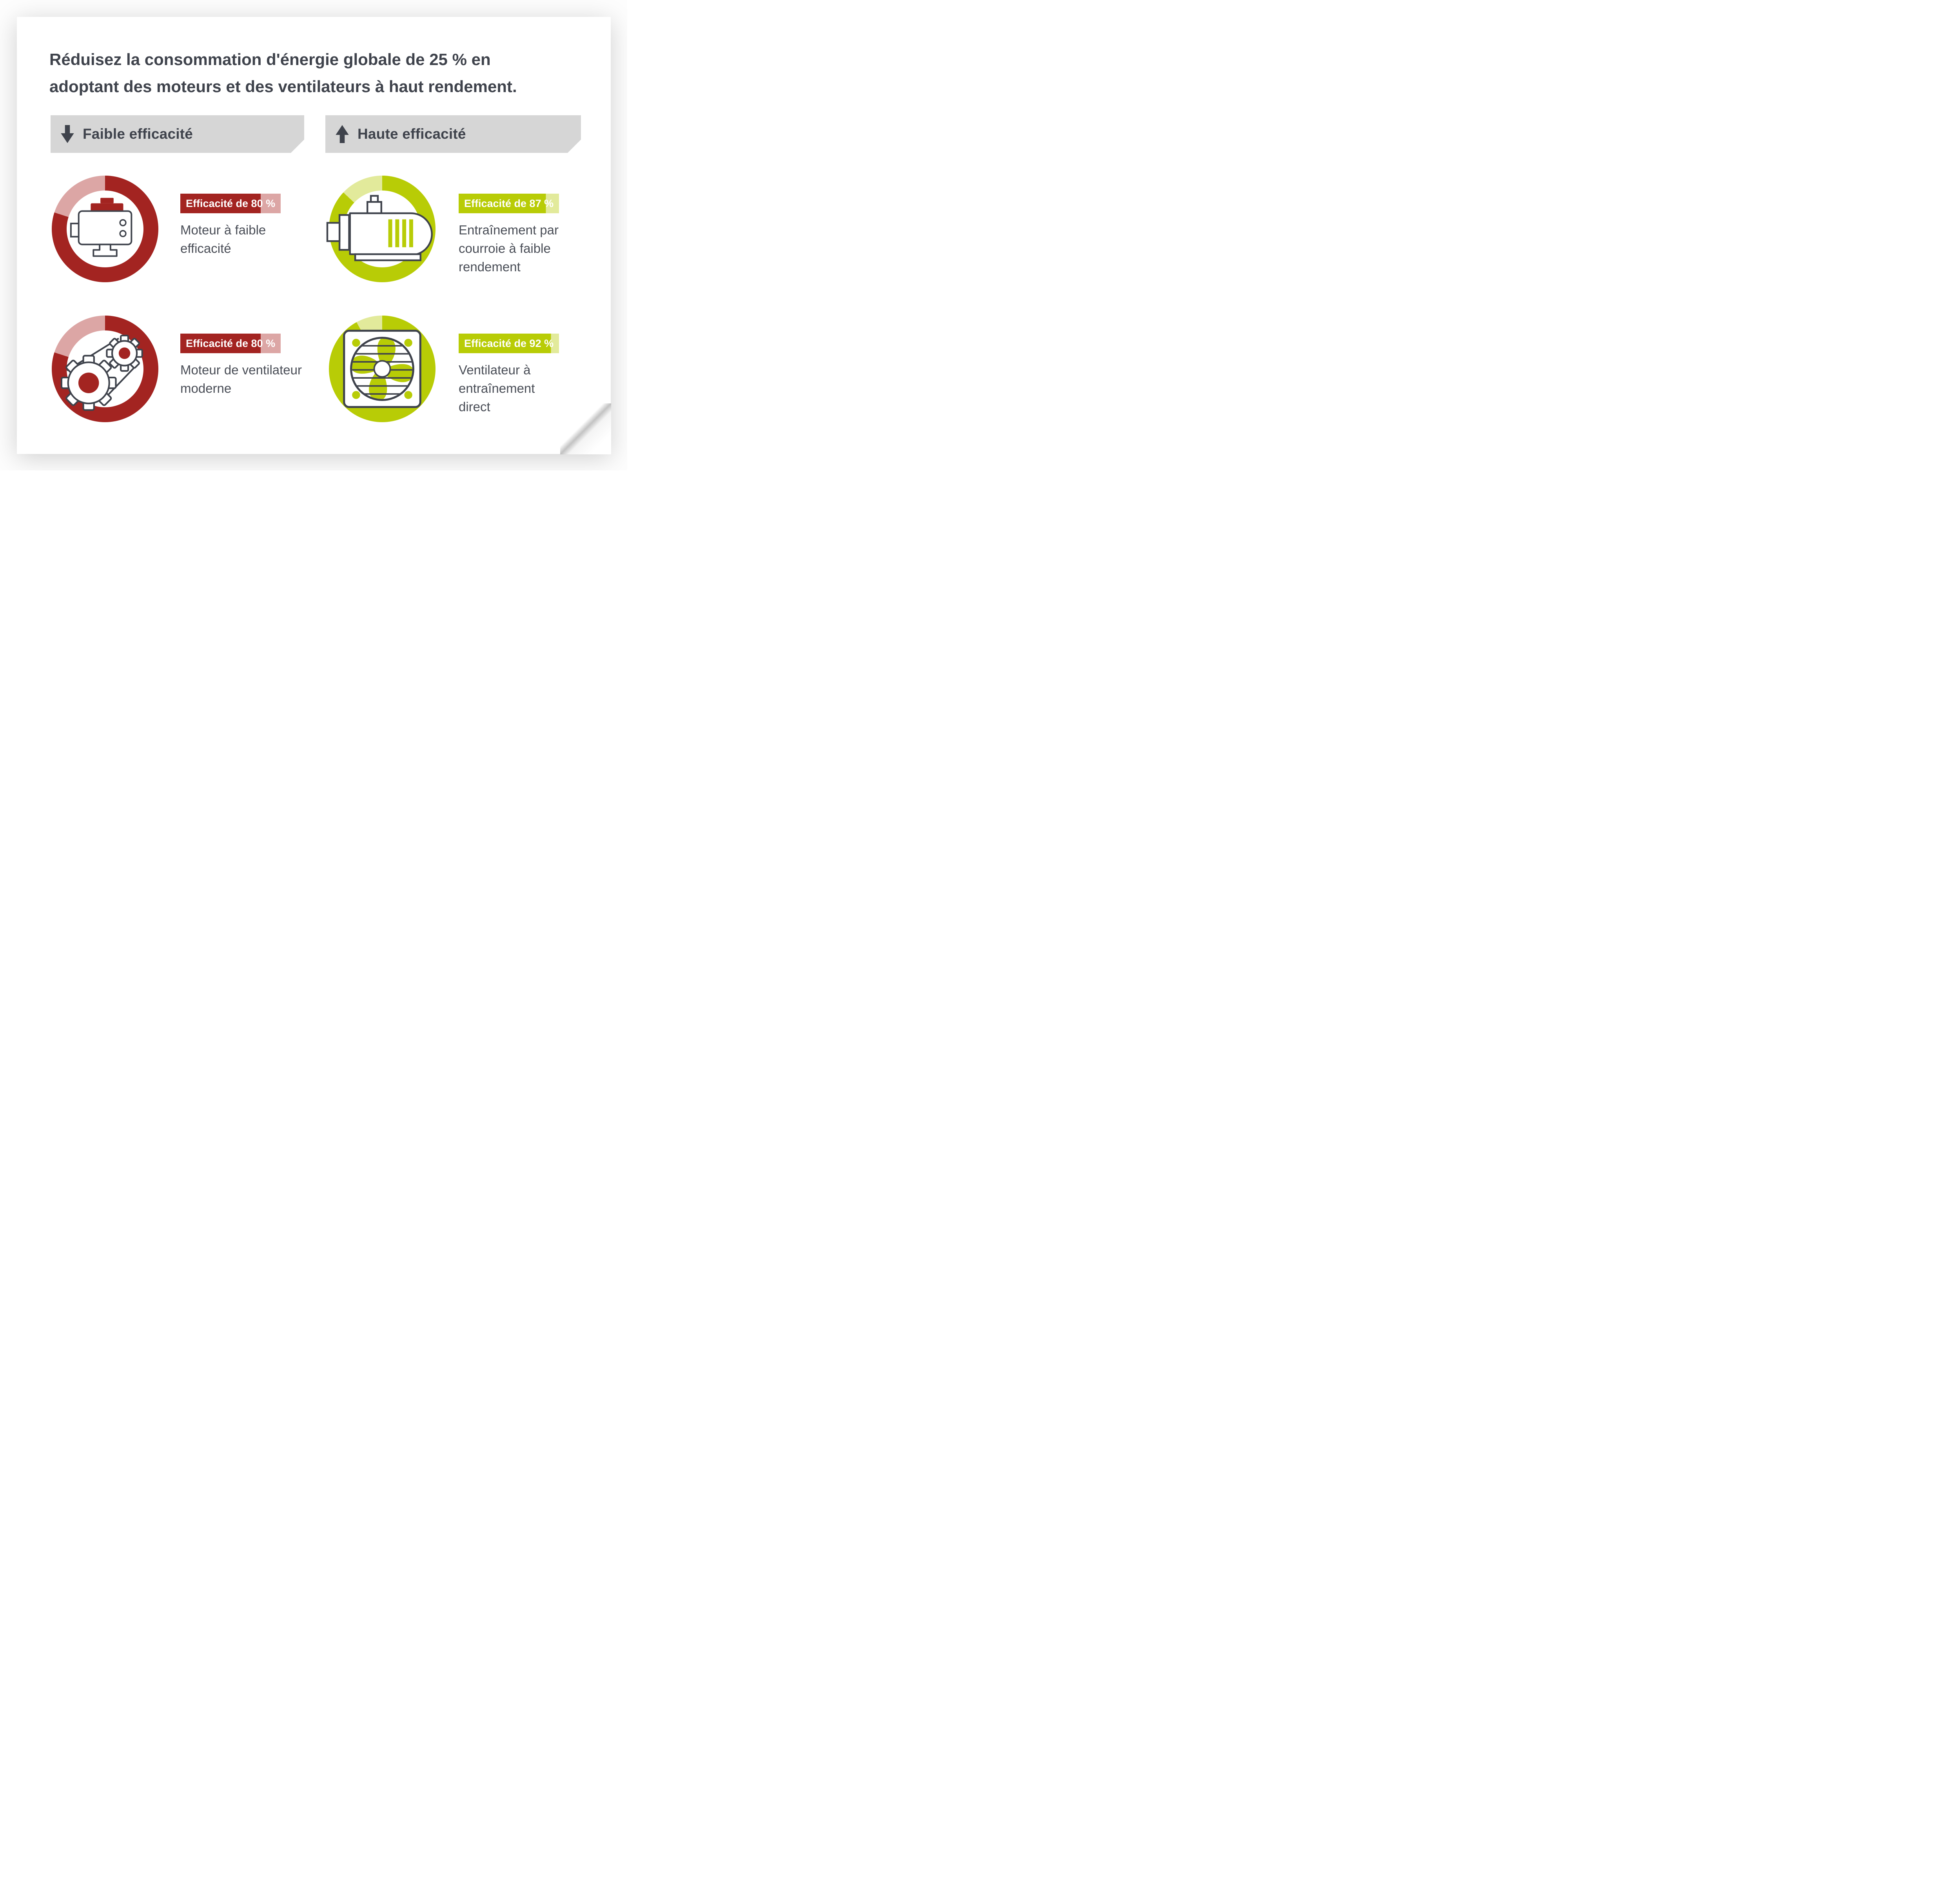  I want to click on belt-drive-motor-icon, so click(379, 228).